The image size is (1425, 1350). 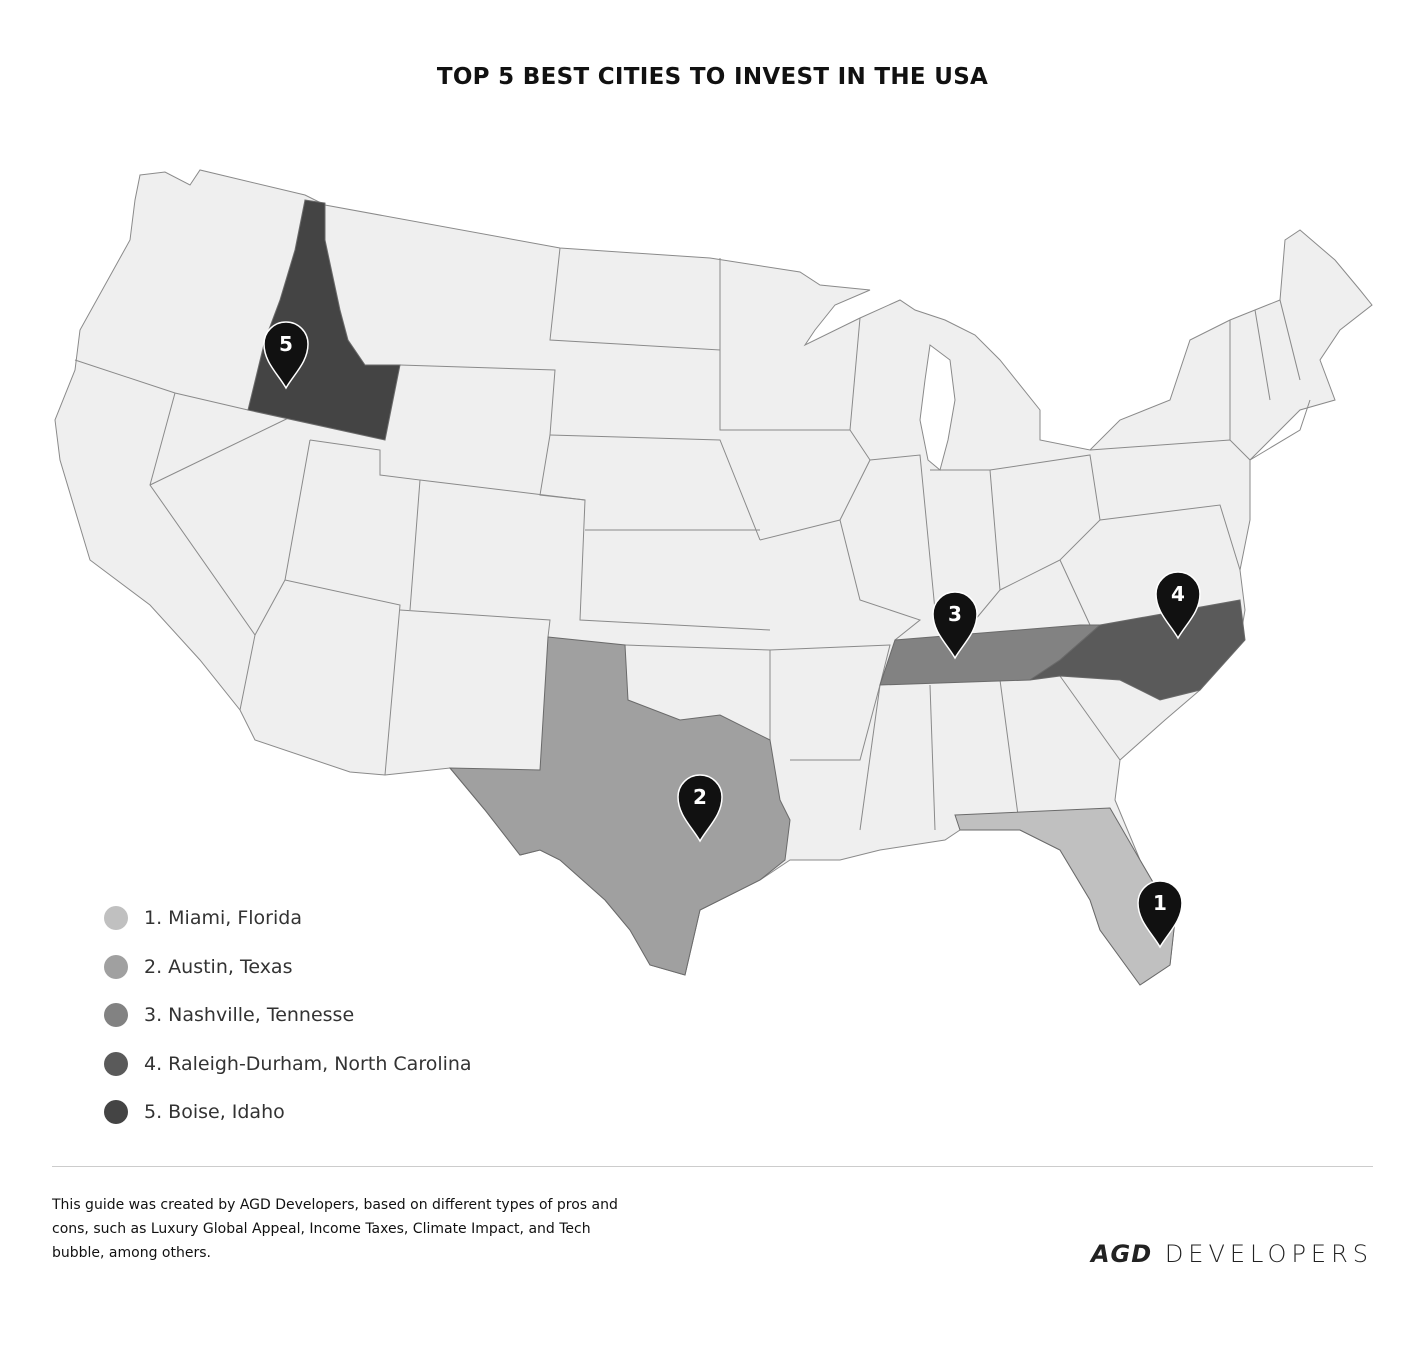 I want to click on agd-logo: AGD DEVELOPERS, so click(x=1232, y=1254).